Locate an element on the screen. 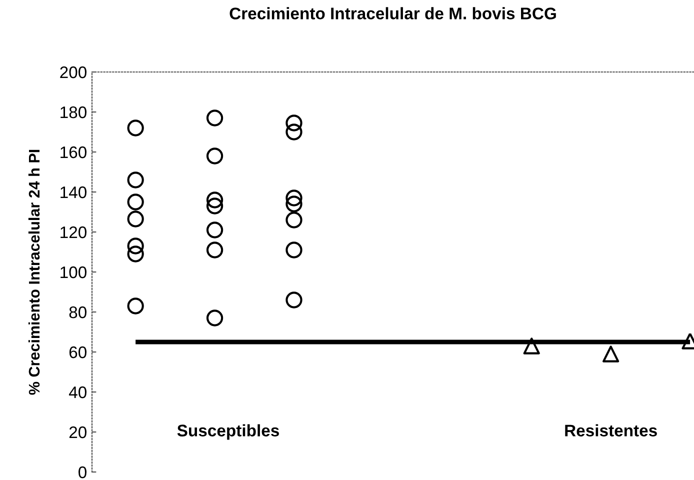 The image size is (694, 480). y-tick-label: 160 is located at coordinates (73, 152).